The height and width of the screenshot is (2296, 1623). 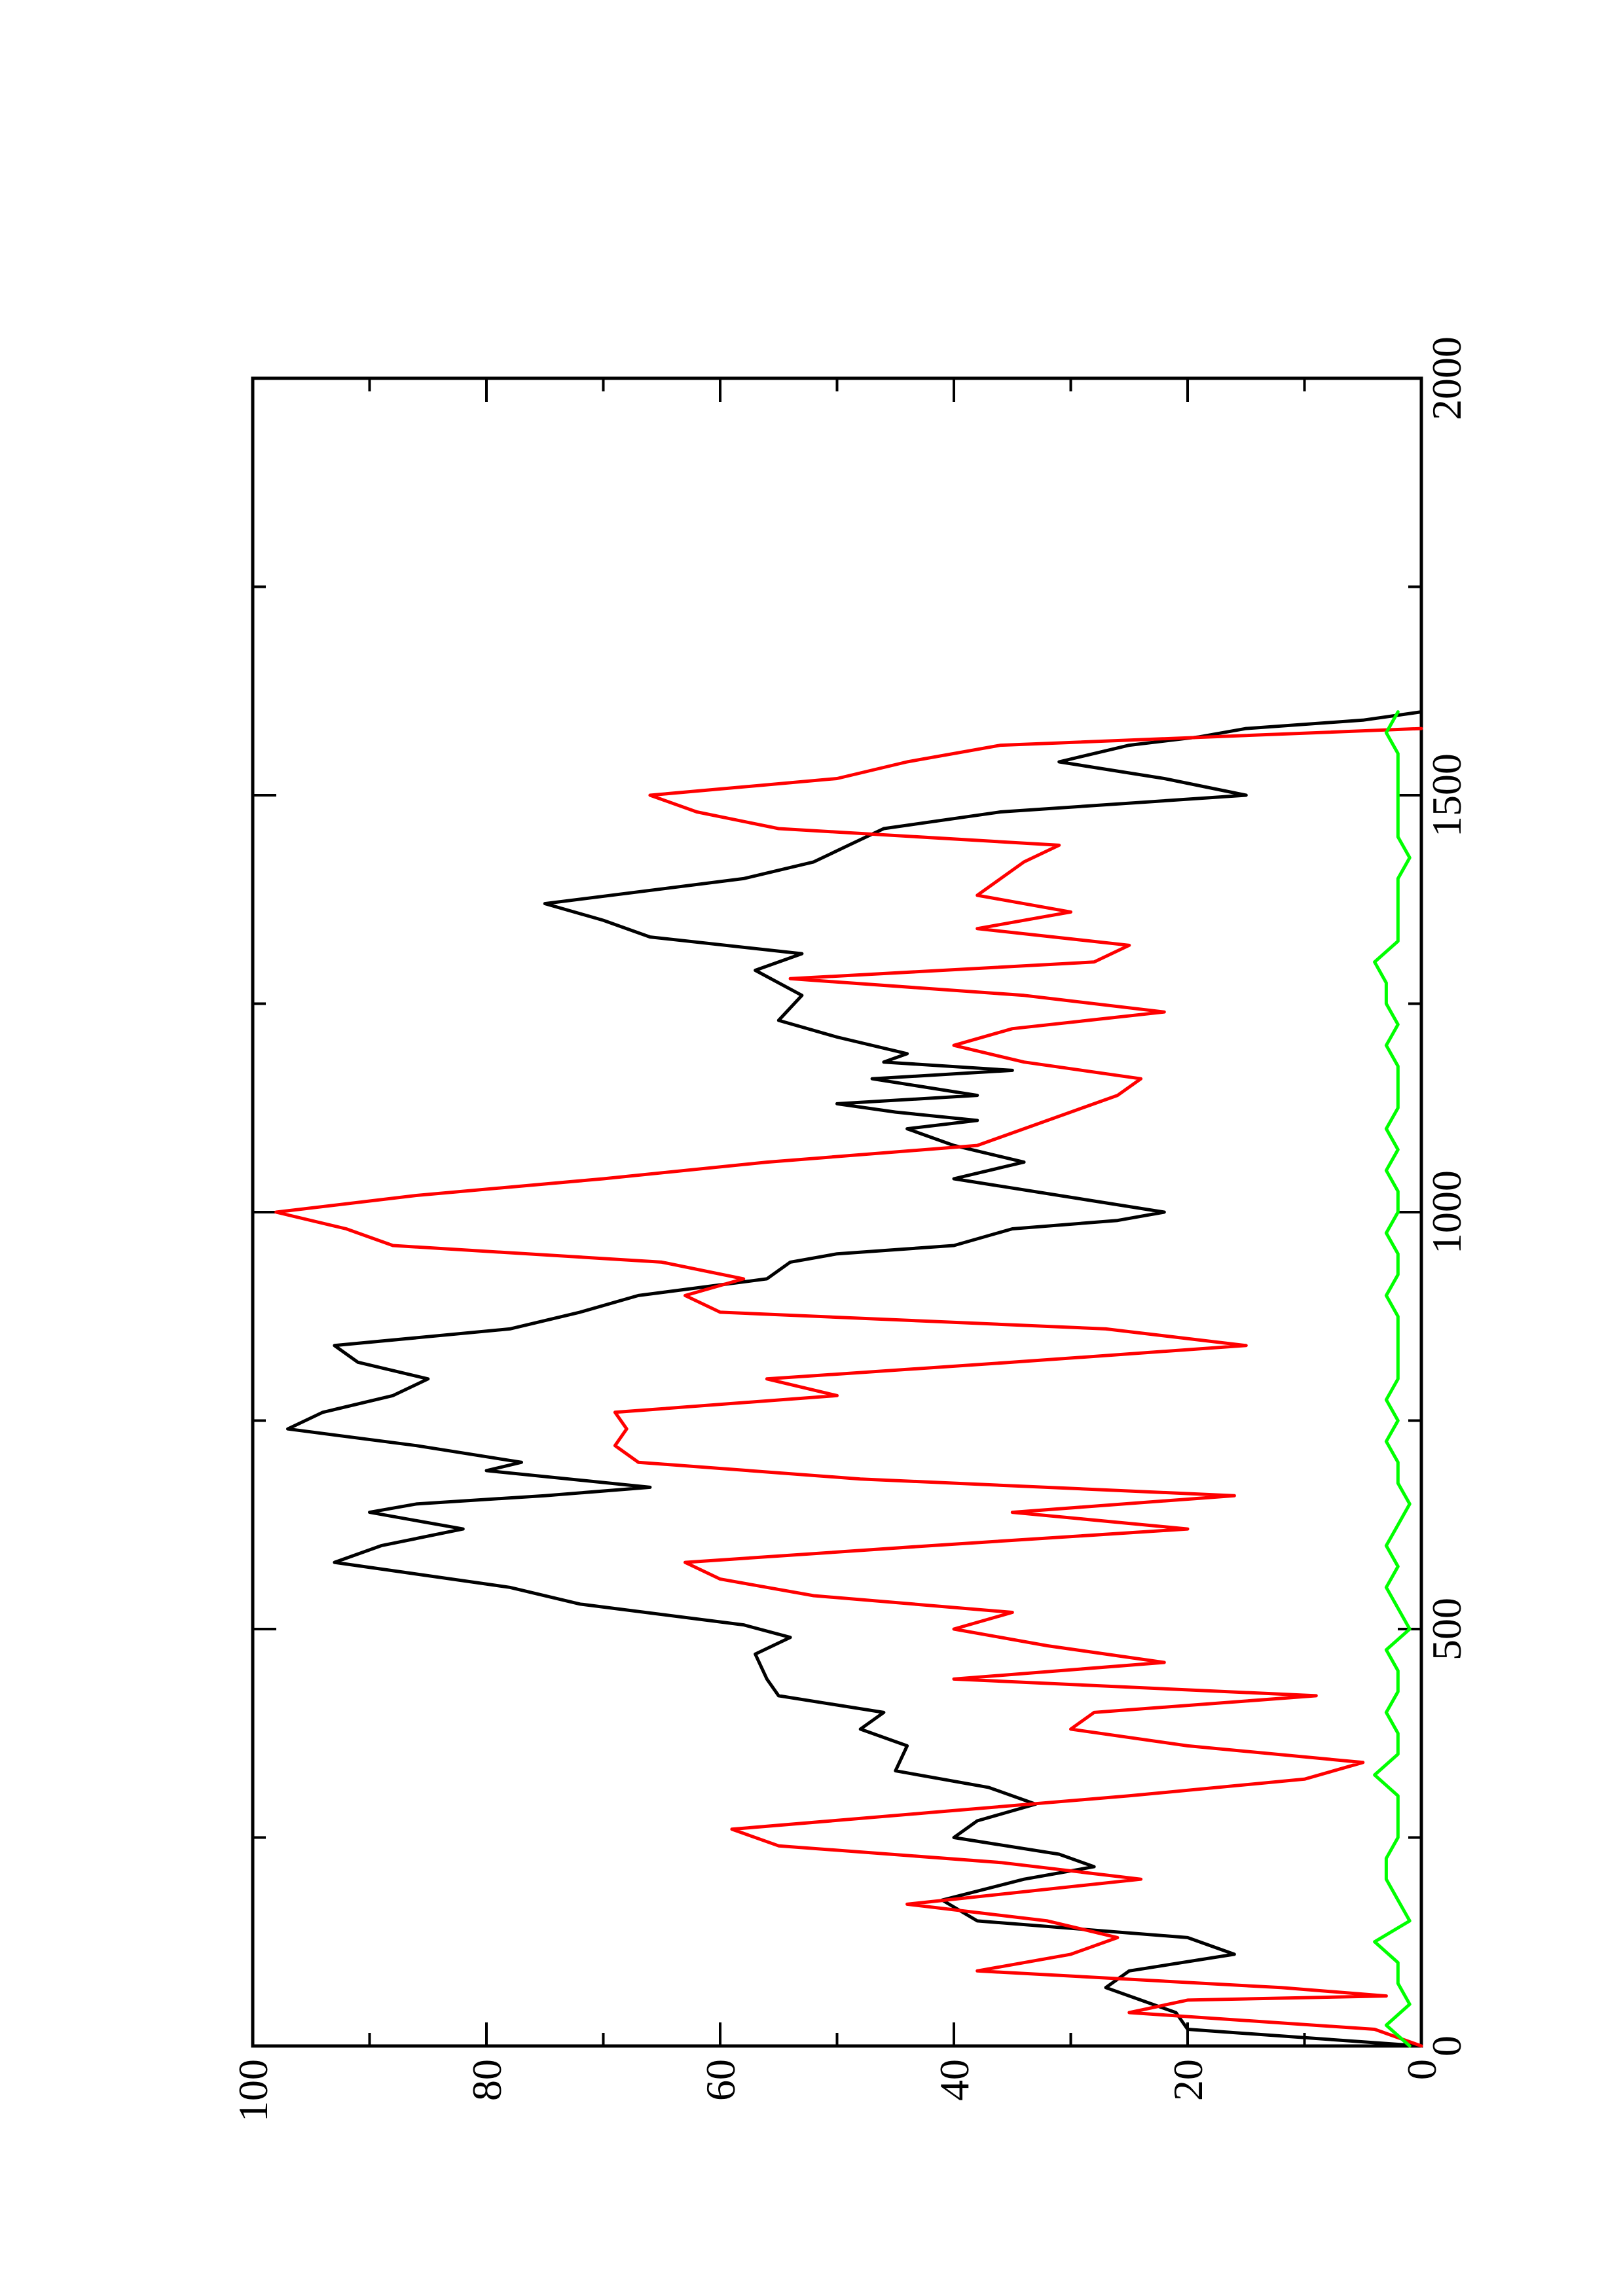 What do you see at coordinates (1446, 2046) in the screenshot?
I see `x-tick-label-0: 0` at bounding box center [1446, 2046].